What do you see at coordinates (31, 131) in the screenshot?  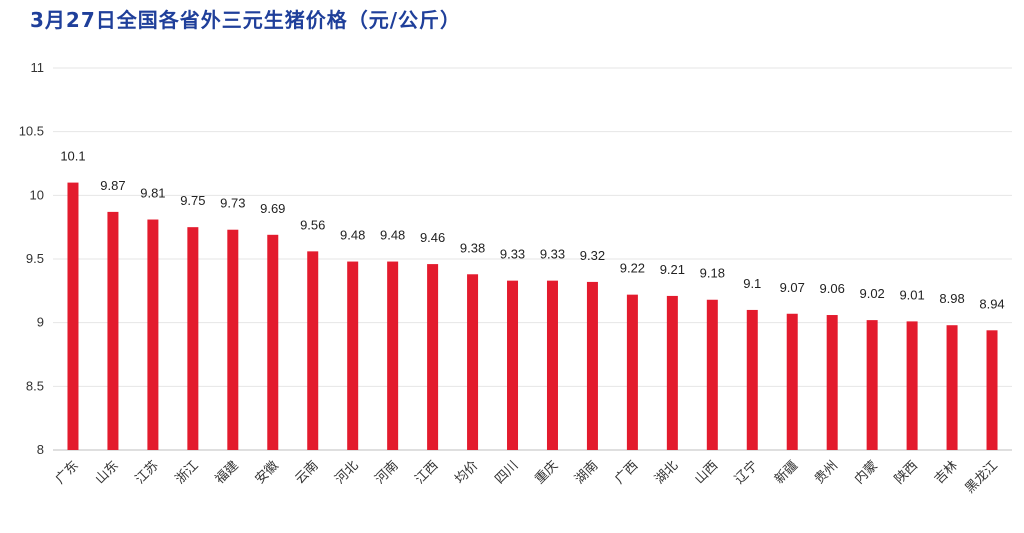 I see `y-tick-label: 10.5` at bounding box center [31, 131].